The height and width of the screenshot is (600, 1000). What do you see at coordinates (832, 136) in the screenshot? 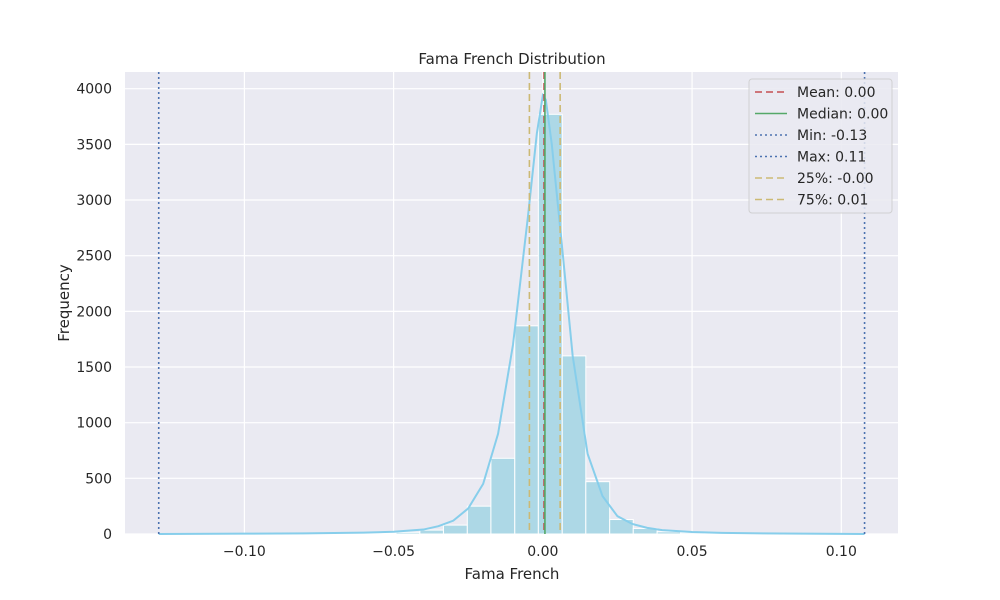
I see `legend-label: Min: -0.13` at bounding box center [832, 136].